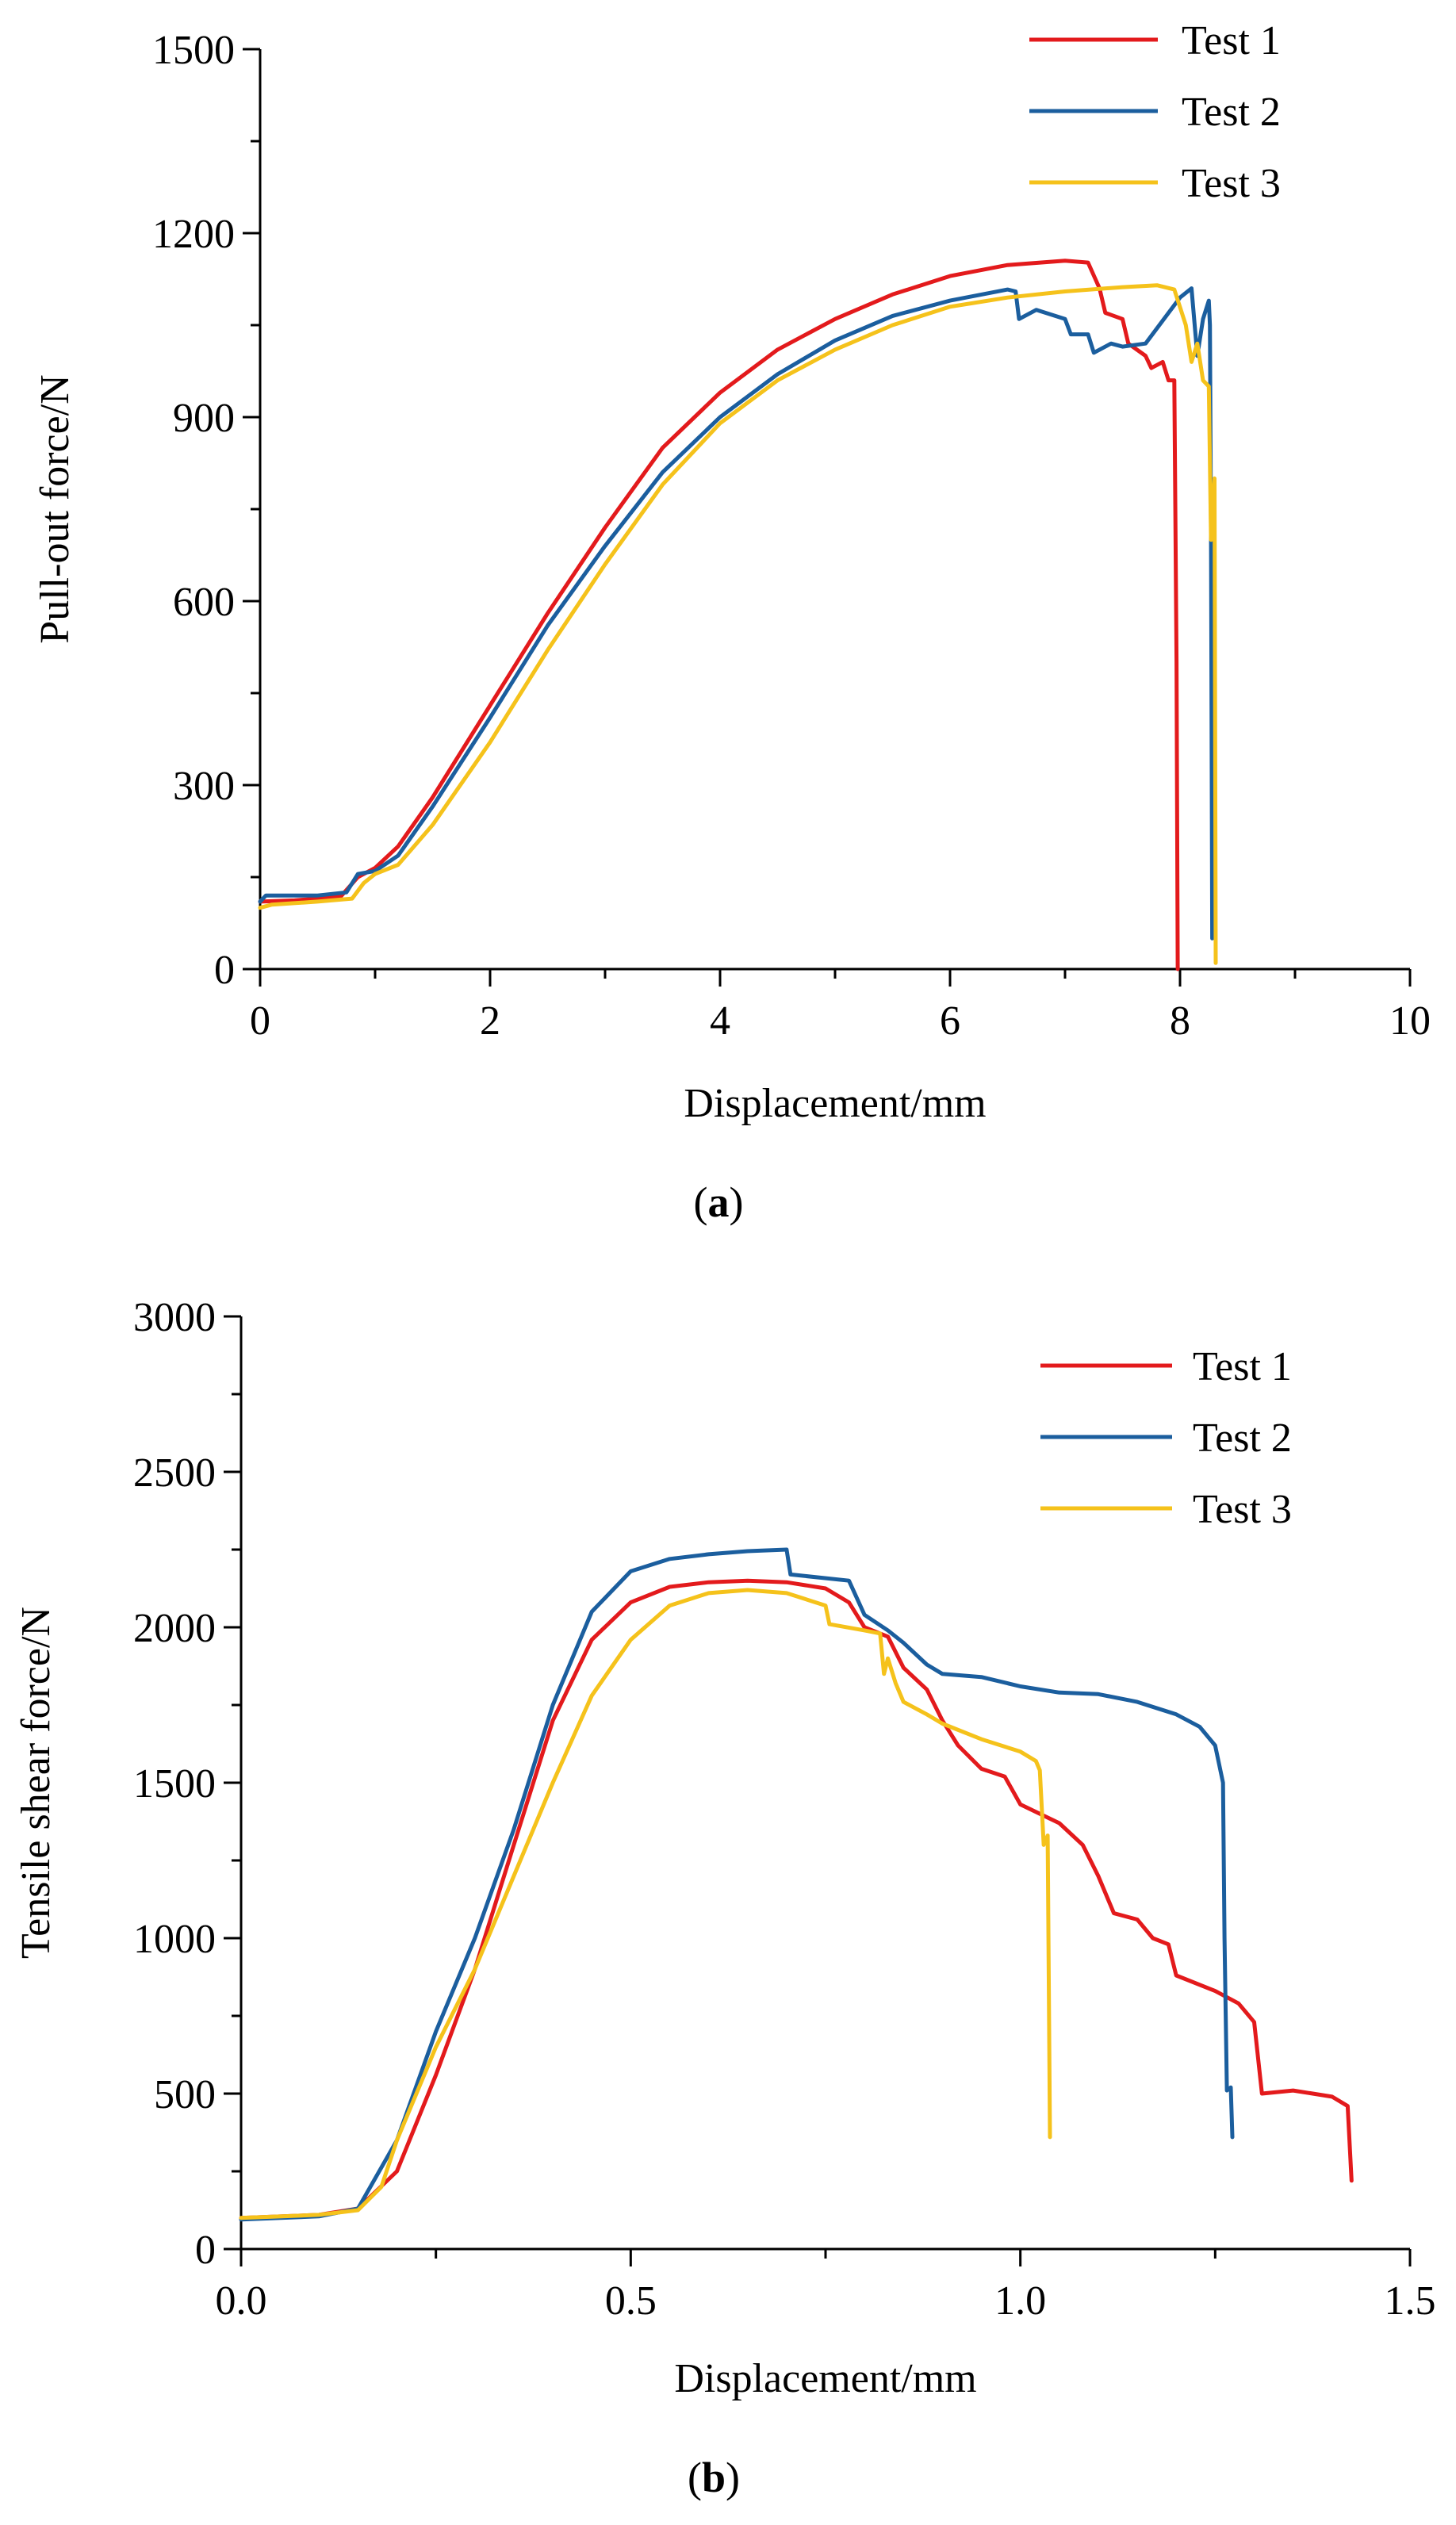 The width and height of the screenshot is (1456, 2525). Describe the element at coordinates (204, 418) in the screenshot. I see `y-tick-label: 900` at that location.